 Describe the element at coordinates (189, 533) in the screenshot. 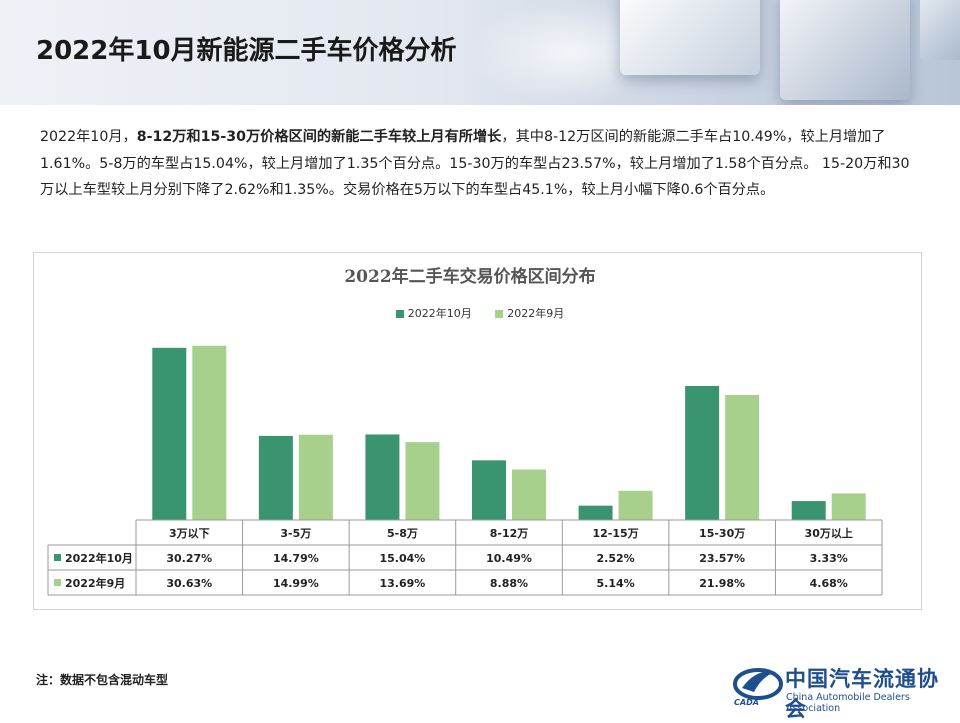

I see `category-label: 3万以下` at that location.